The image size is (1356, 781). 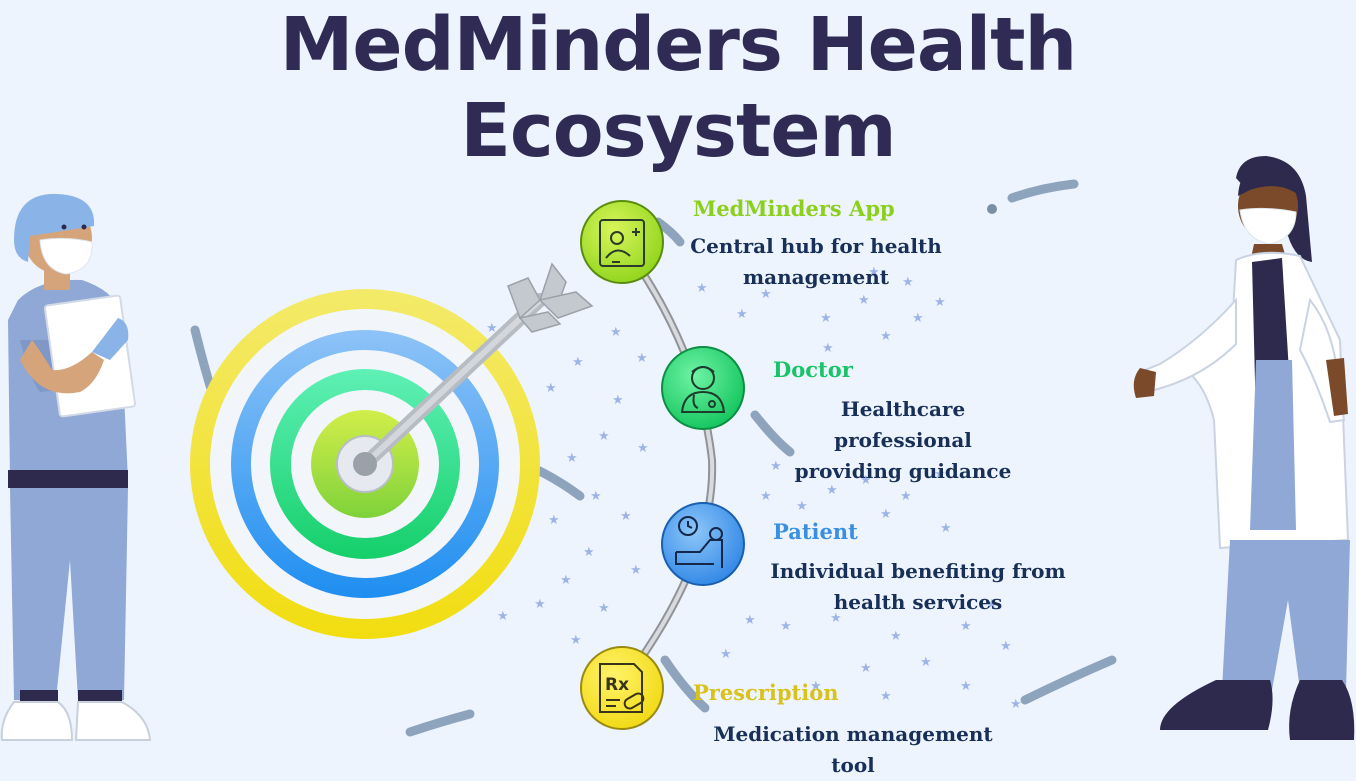 I want to click on node-medminders-app, so click(x=622, y=242).